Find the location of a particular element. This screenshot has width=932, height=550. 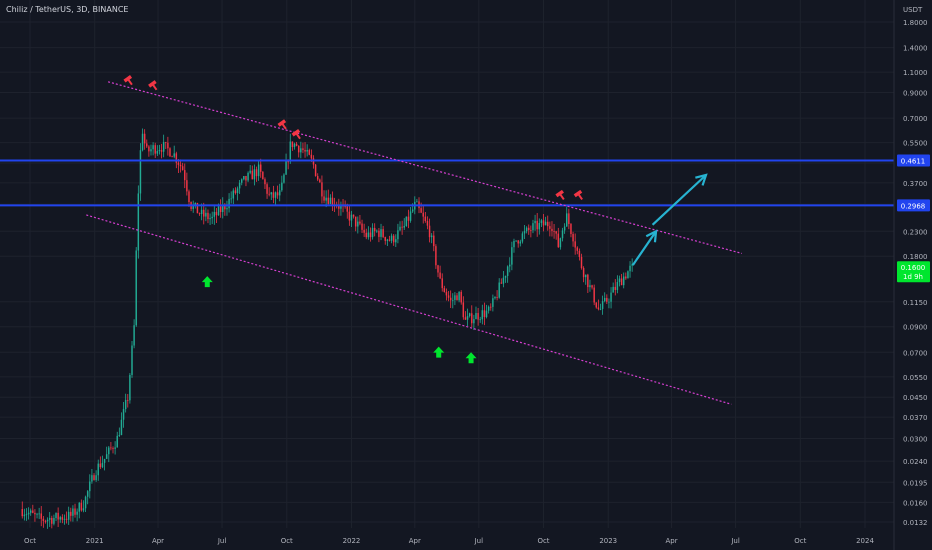

y-tick-label: 0.9000 is located at coordinates (915, 94).